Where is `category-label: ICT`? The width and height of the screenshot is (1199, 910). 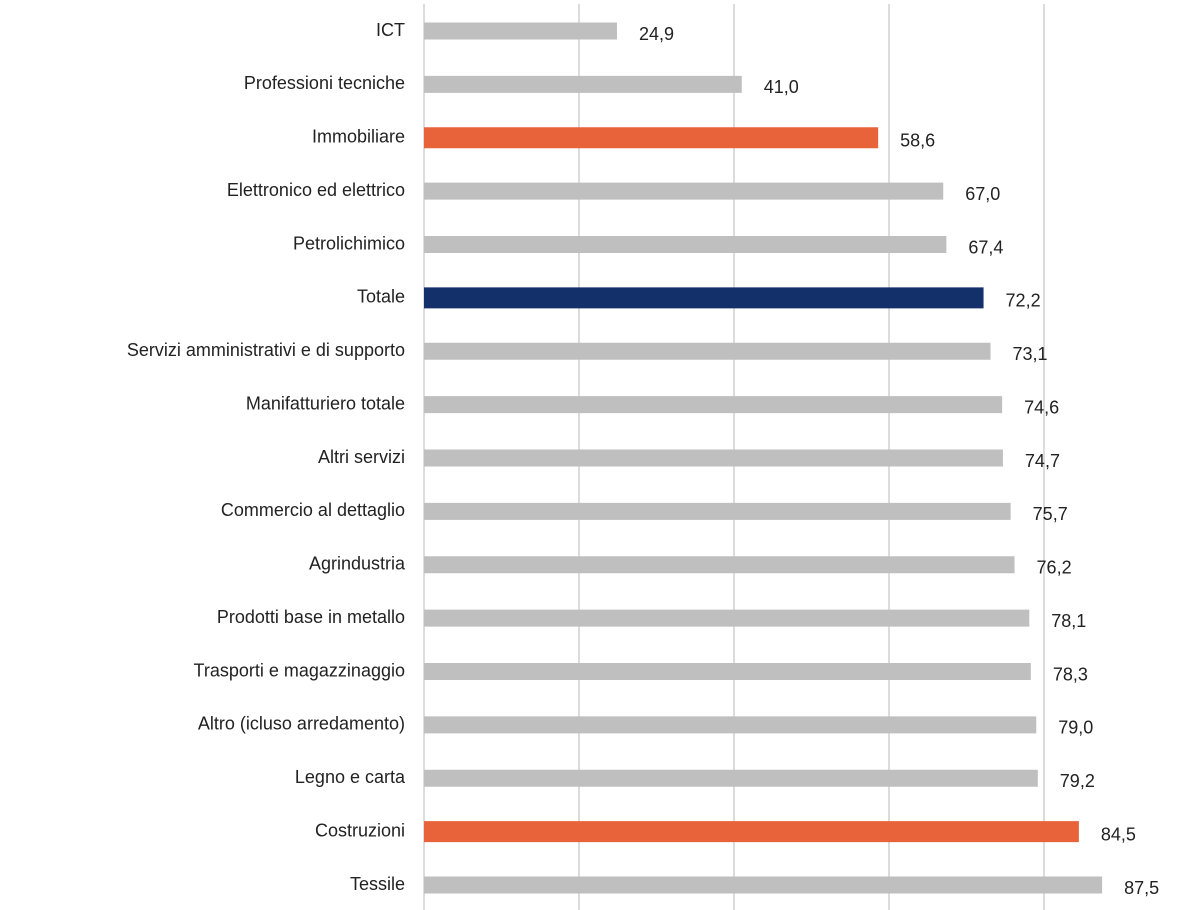
category-label: ICT is located at coordinates (390, 30).